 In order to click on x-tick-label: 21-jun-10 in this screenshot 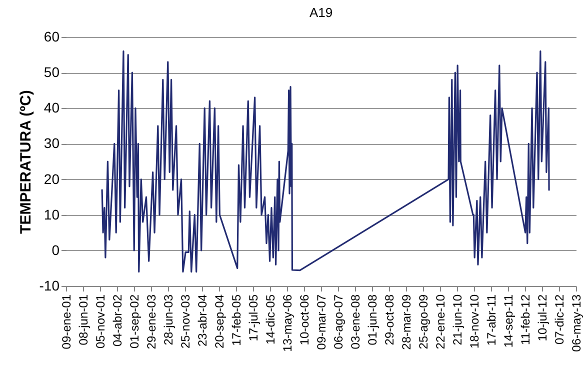, I will do `click(457, 320)`.